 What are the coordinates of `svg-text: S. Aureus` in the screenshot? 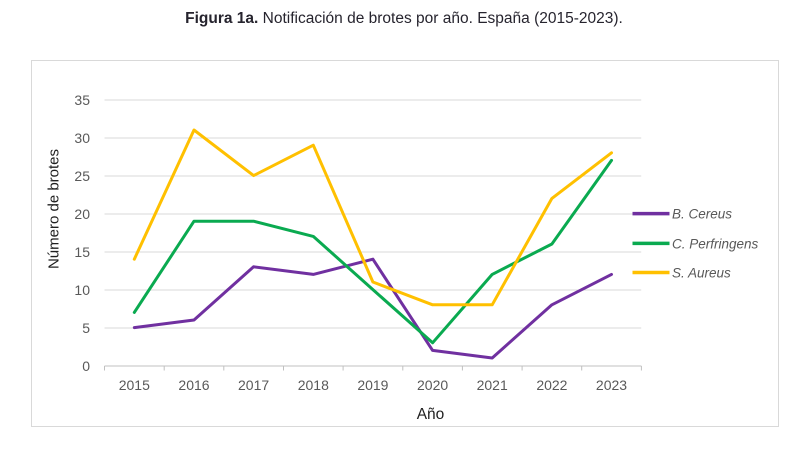 It's located at (701, 272).